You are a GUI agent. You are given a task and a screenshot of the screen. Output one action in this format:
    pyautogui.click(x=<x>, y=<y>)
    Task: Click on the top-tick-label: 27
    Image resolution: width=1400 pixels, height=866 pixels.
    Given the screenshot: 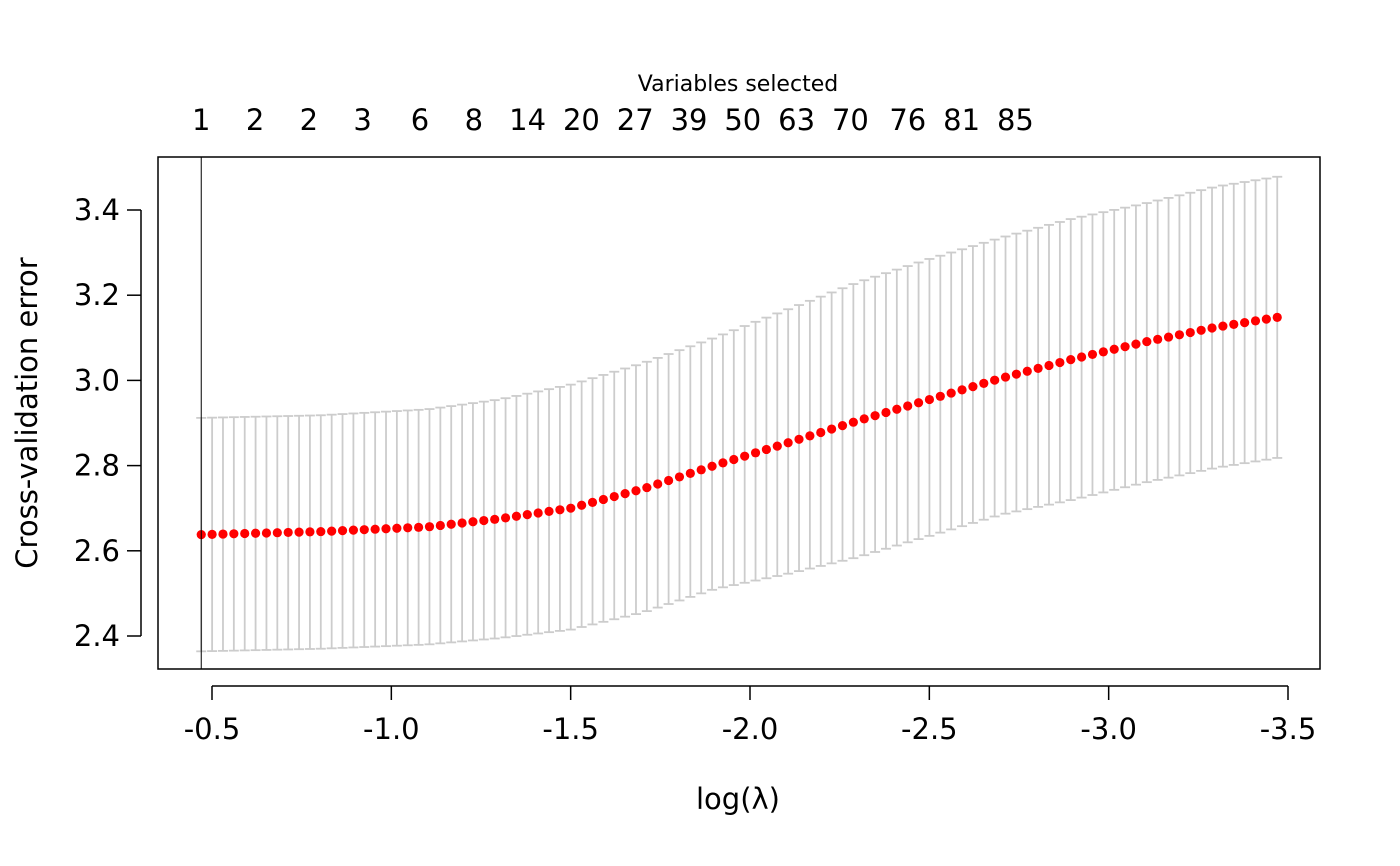 What is the action you would take?
    pyautogui.click(x=635, y=120)
    